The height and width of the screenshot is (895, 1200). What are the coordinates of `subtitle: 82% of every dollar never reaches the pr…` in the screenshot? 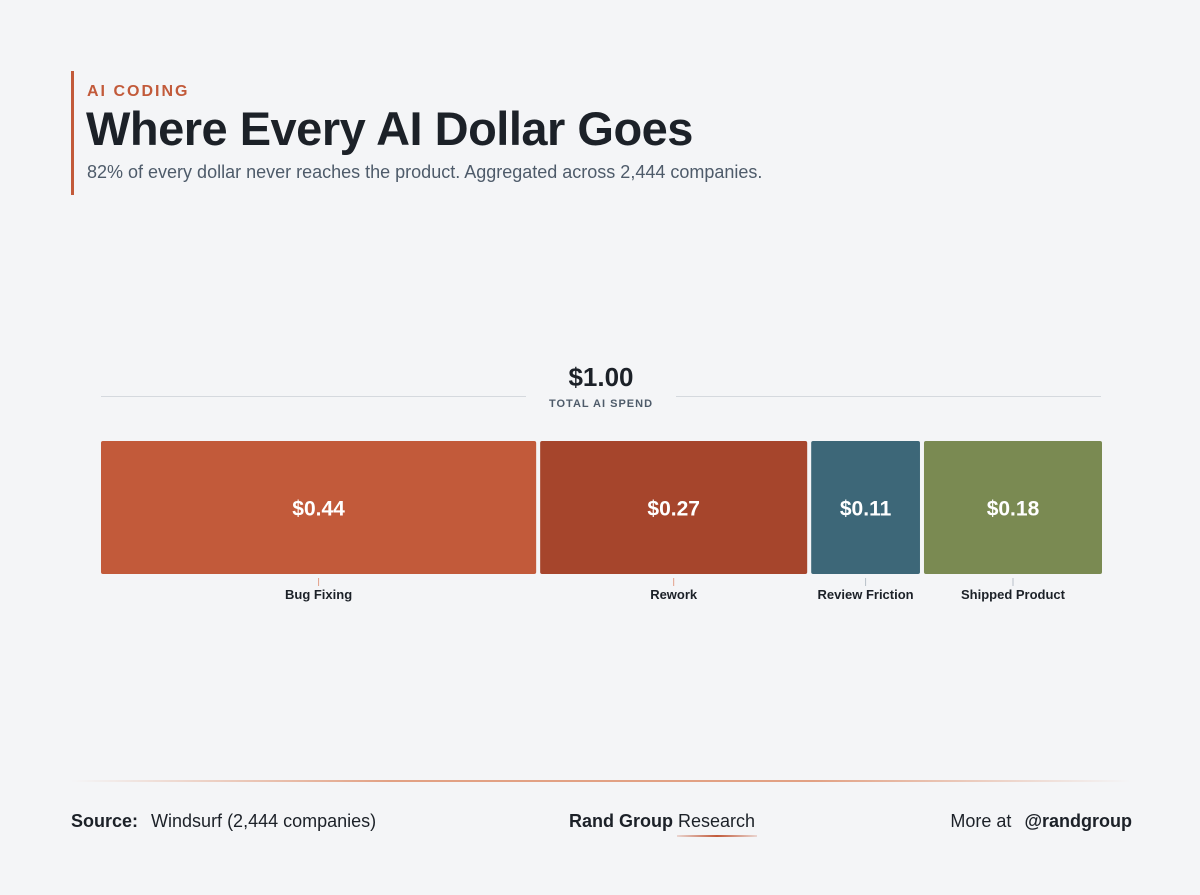 It's located at (425, 172).